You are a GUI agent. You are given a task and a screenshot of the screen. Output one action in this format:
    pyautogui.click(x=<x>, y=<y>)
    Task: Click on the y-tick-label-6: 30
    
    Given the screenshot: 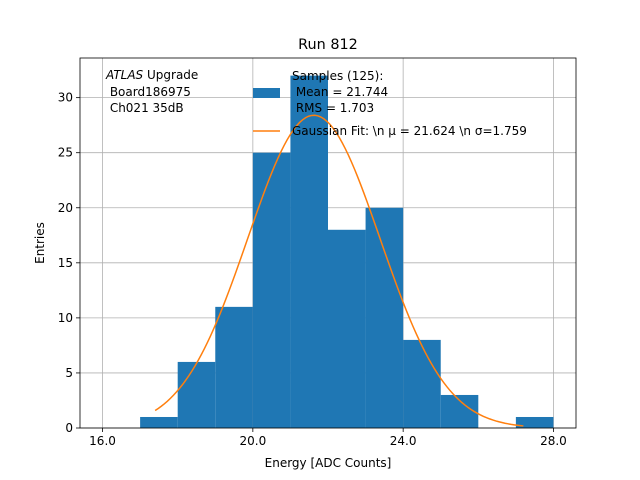 What is the action you would take?
    pyautogui.click(x=65, y=98)
    